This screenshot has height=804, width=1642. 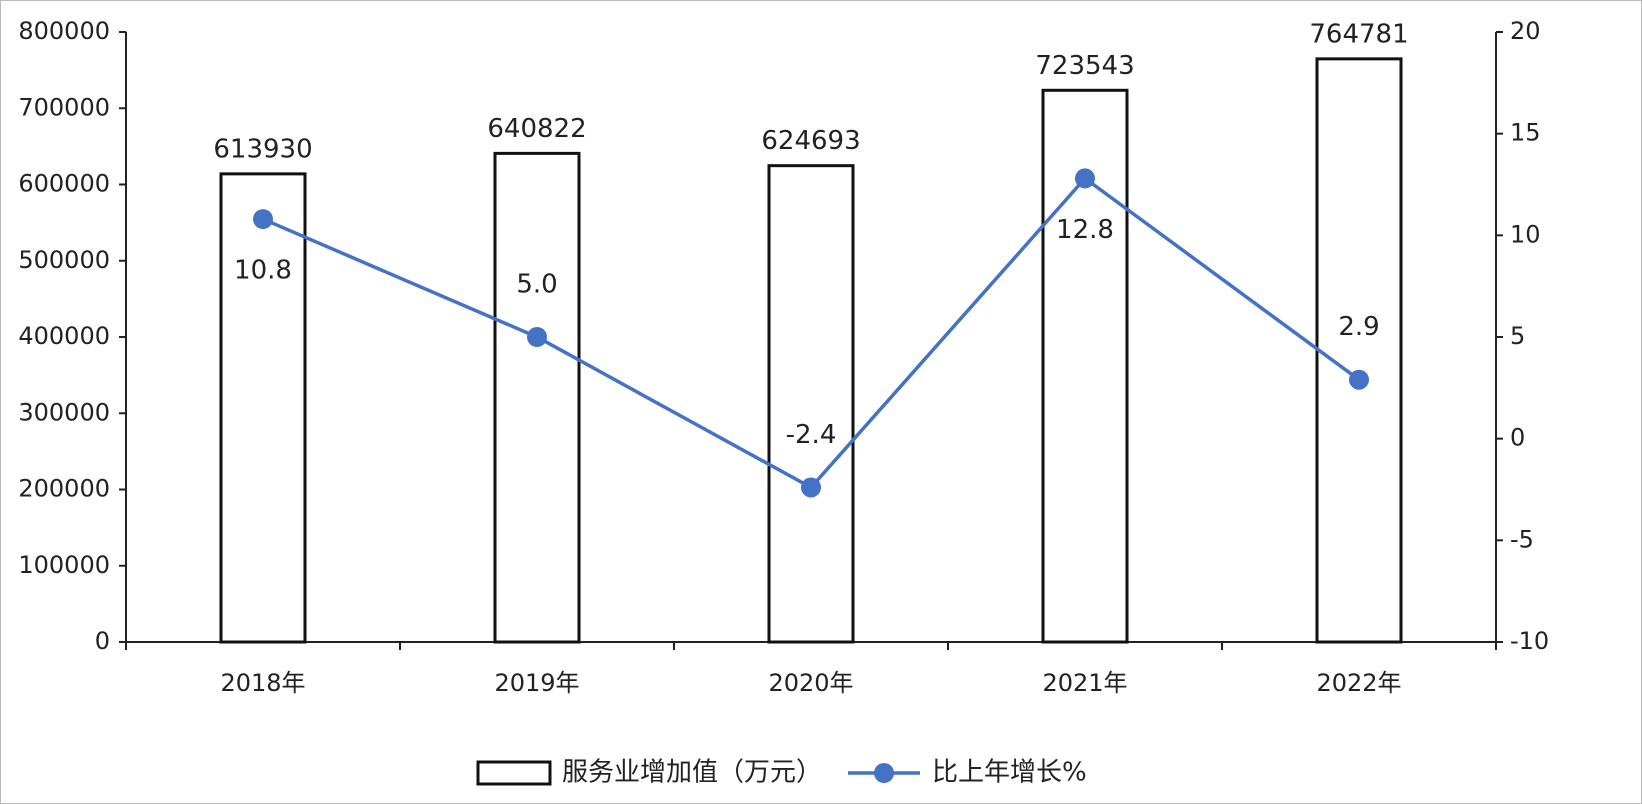 What do you see at coordinates (1358, 34) in the screenshot?
I see `bar-value-label: 764781` at bounding box center [1358, 34].